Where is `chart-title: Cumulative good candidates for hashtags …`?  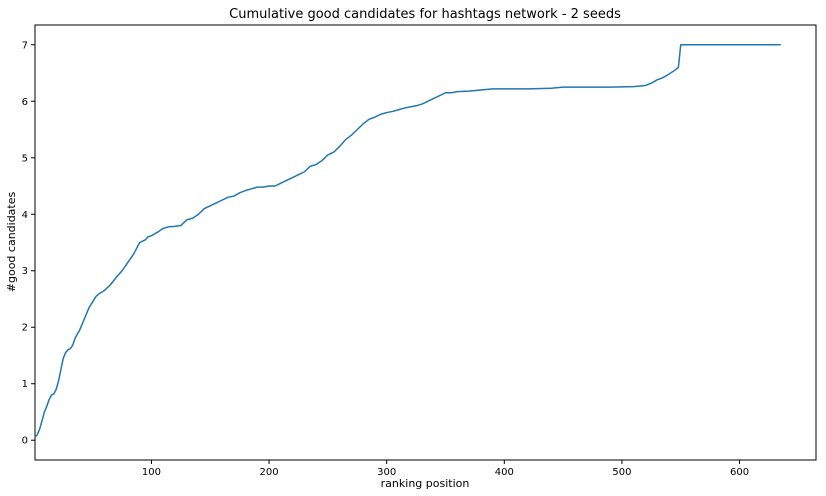 chart-title: Cumulative good candidates for hashtags … is located at coordinates (425, 14).